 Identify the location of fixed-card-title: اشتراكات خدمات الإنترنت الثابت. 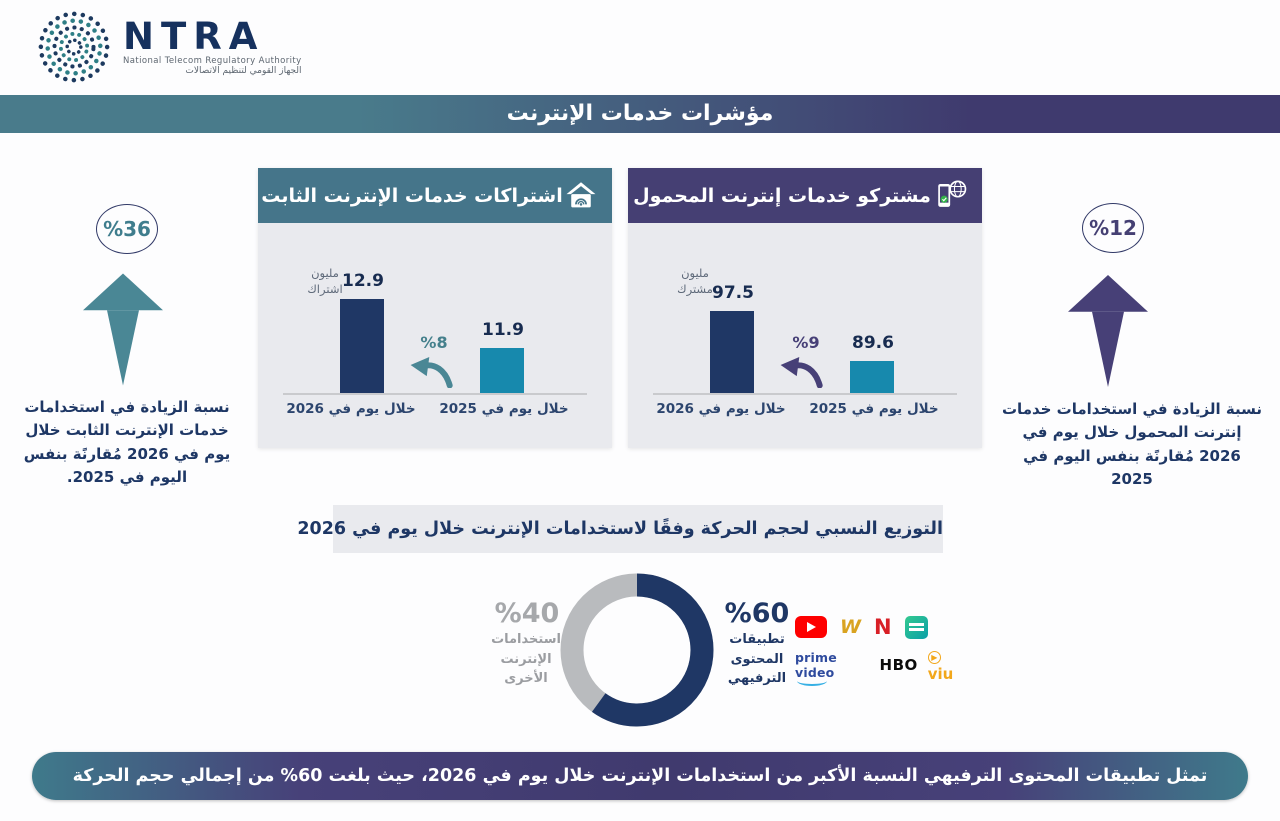
(412, 195).